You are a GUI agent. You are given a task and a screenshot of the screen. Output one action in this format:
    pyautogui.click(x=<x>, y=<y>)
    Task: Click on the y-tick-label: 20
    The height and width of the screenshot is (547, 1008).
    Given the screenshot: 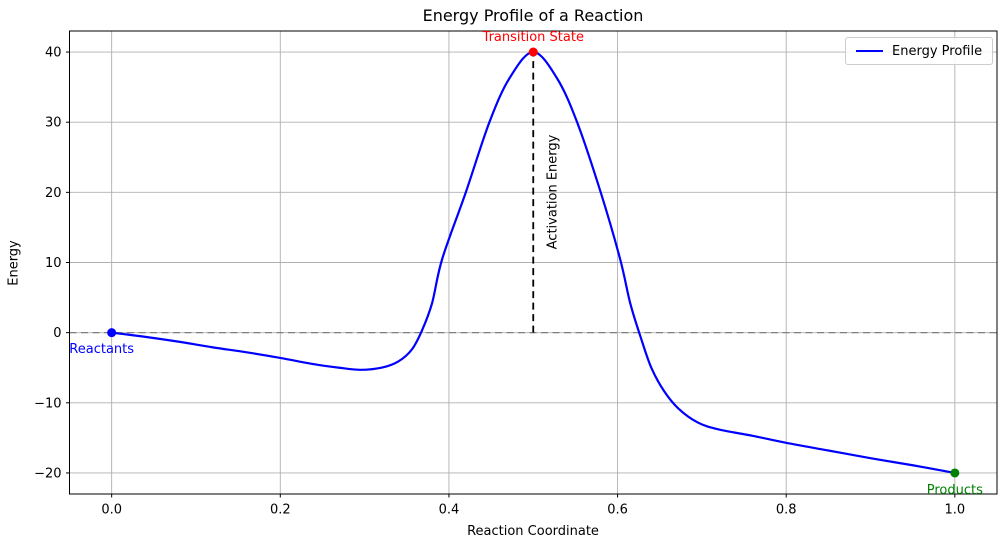 What is the action you would take?
    pyautogui.click(x=53, y=193)
    